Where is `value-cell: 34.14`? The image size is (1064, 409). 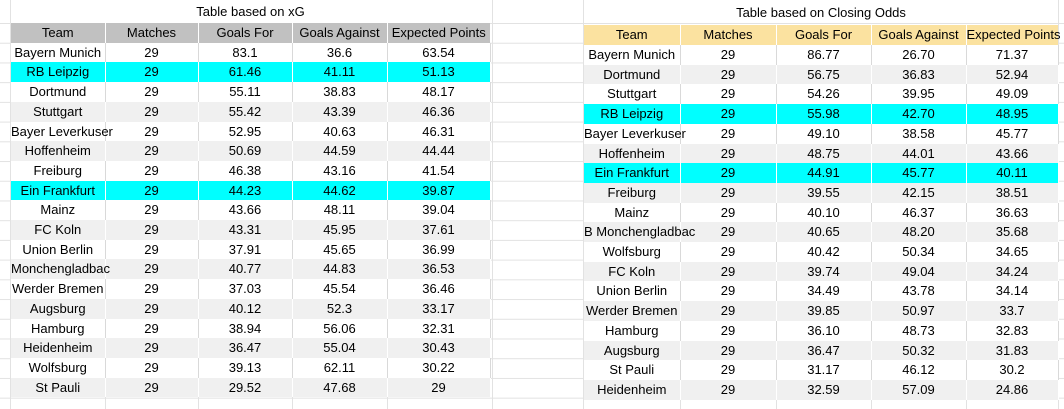
value-cell: 34.14 is located at coordinates (1012, 291).